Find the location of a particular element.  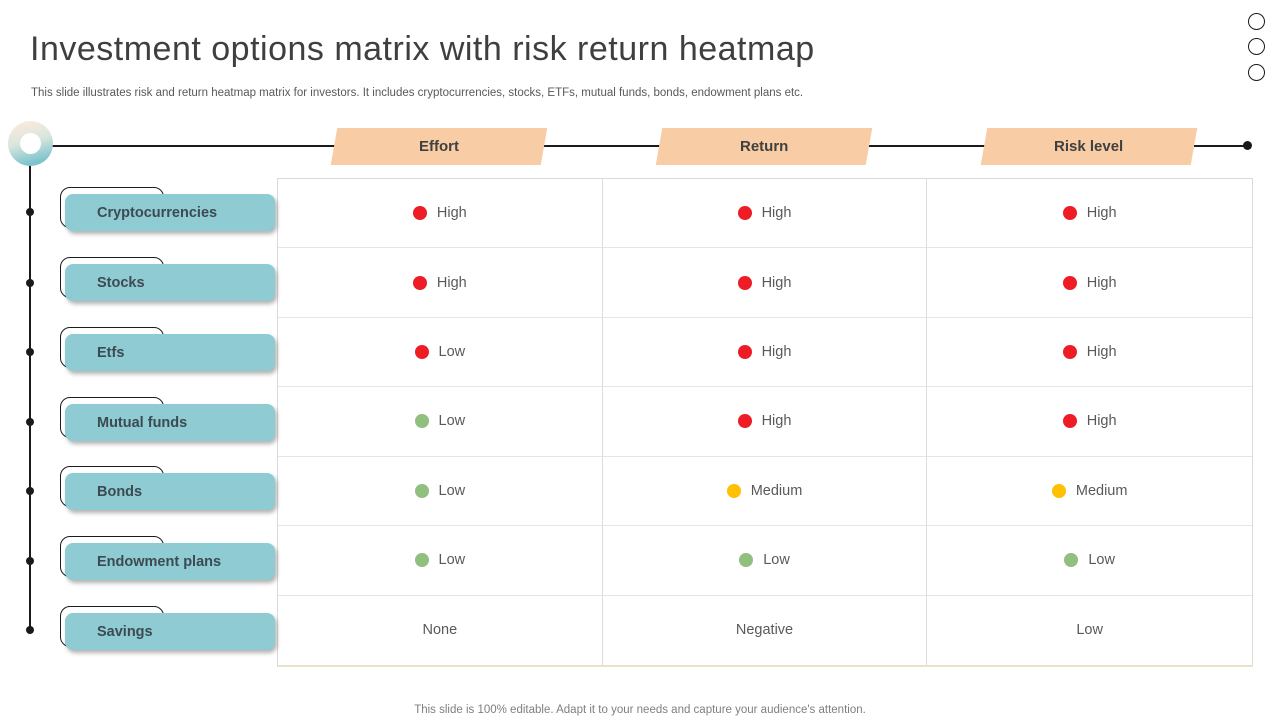

column-header-label: Return is located at coordinates (764, 146).